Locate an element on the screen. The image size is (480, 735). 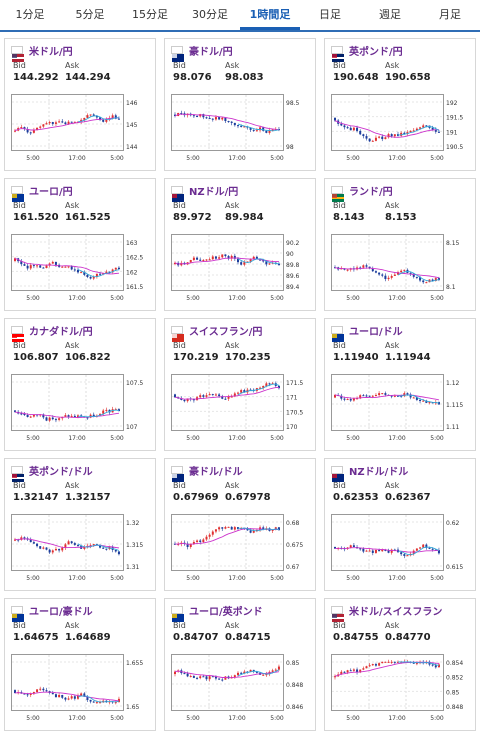
card-header: 米ドル/スイスフラン is located at coordinates (387, 612).